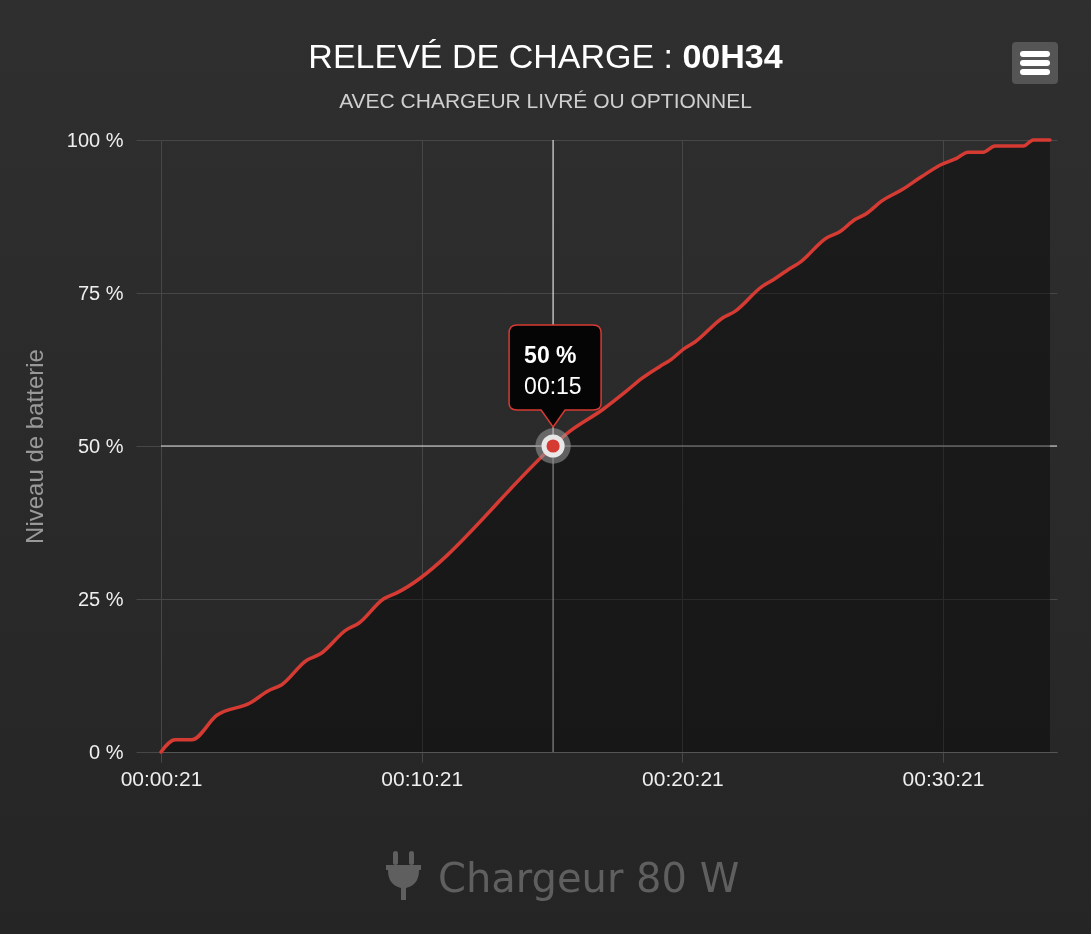  Describe the element at coordinates (106, 751) in the screenshot. I see `y-tick-label: 0 %` at that location.